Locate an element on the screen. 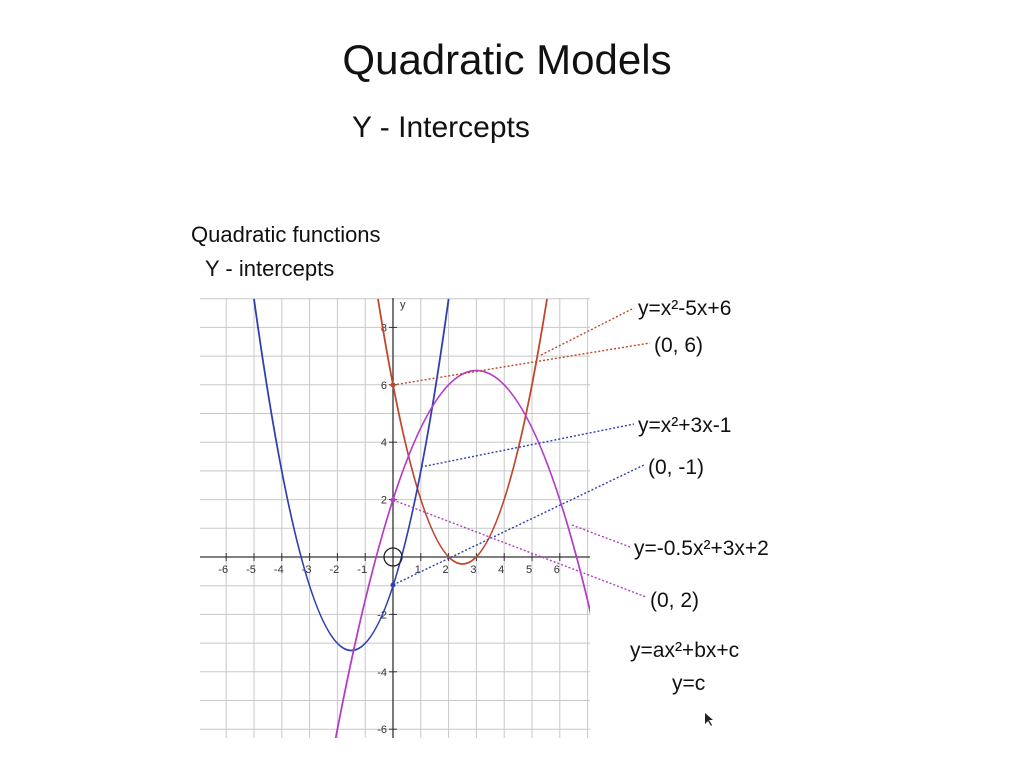  curve-magenta is located at coordinates (462, 553).